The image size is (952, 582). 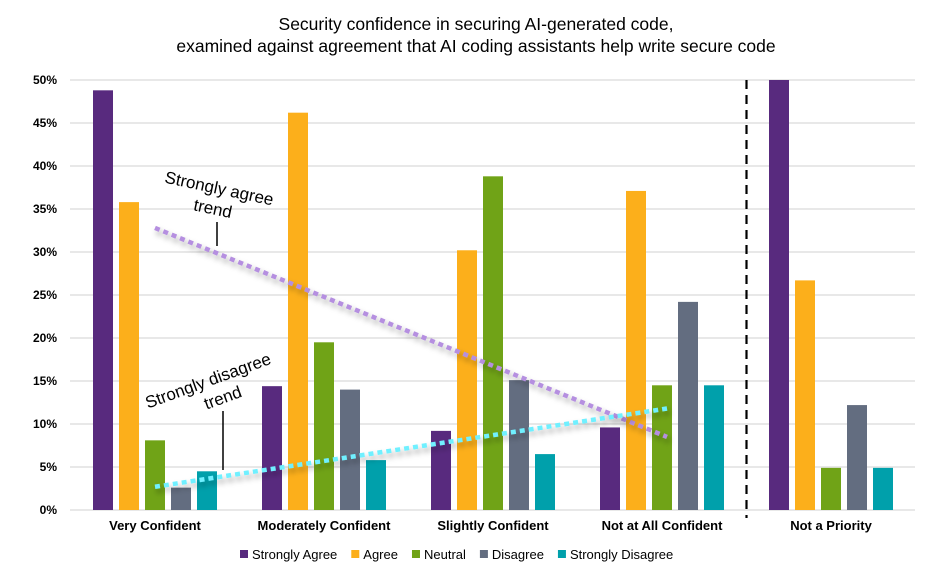 What do you see at coordinates (45, 295) in the screenshot?
I see `y-tick-label: 25%` at bounding box center [45, 295].